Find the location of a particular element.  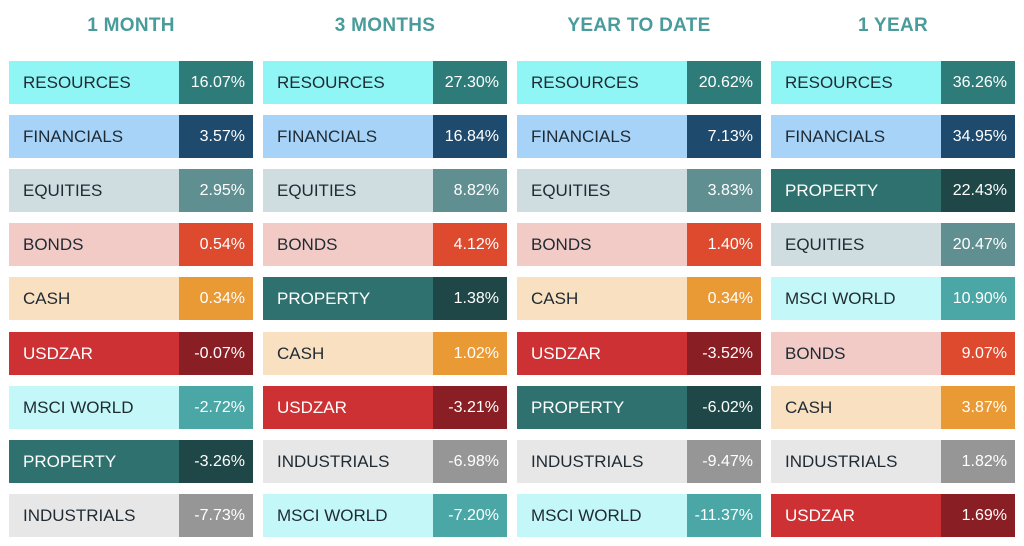

row-value: -11.37% is located at coordinates (724, 515).